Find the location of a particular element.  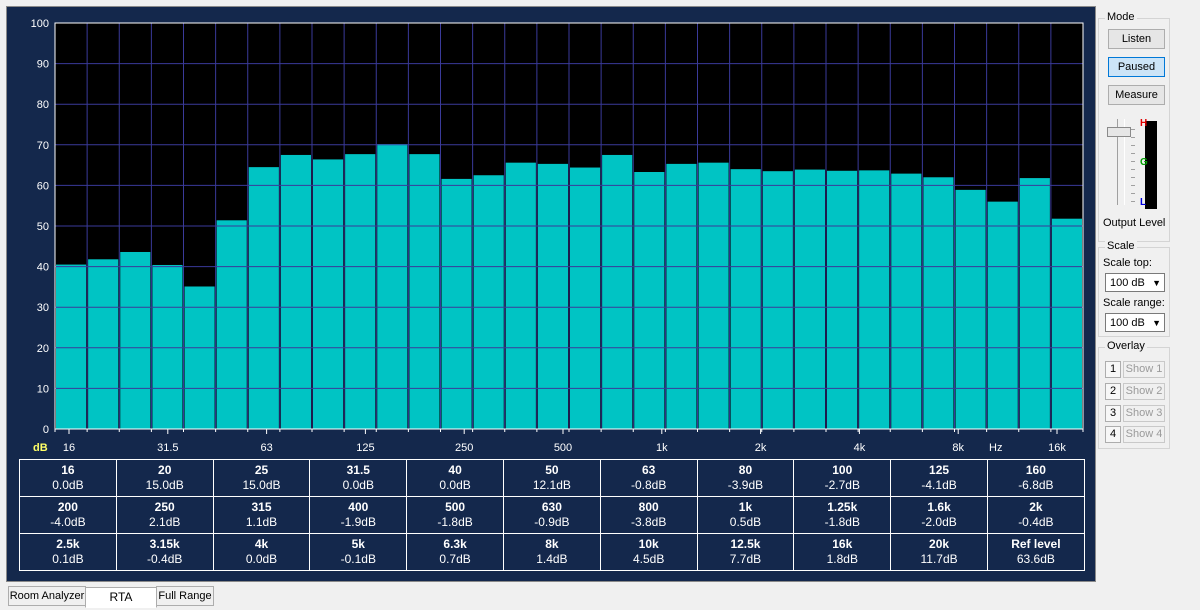

band-cell: 50 12.1dB is located at coordinates (551, 478).